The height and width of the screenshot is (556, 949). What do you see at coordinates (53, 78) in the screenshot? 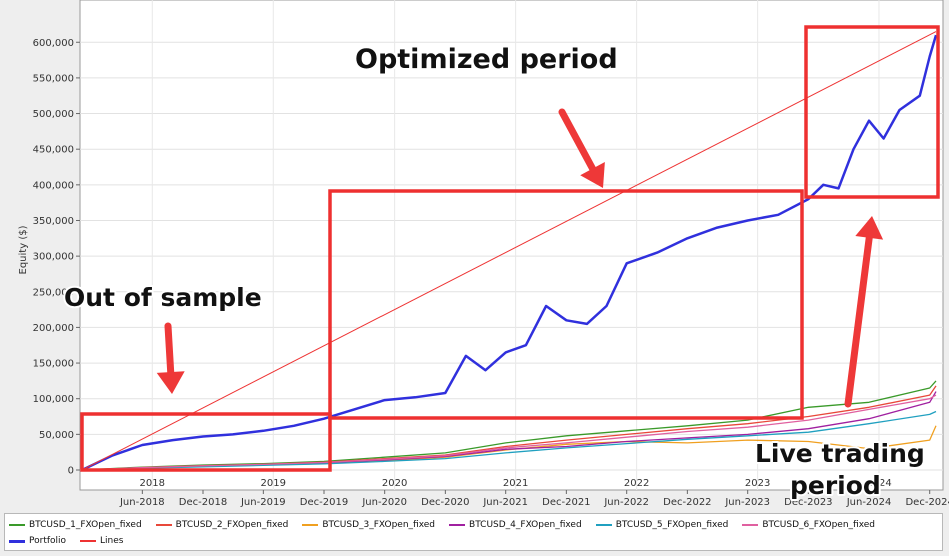
I see `y-tick-label: 550,000` at bounding box center [53, 78].